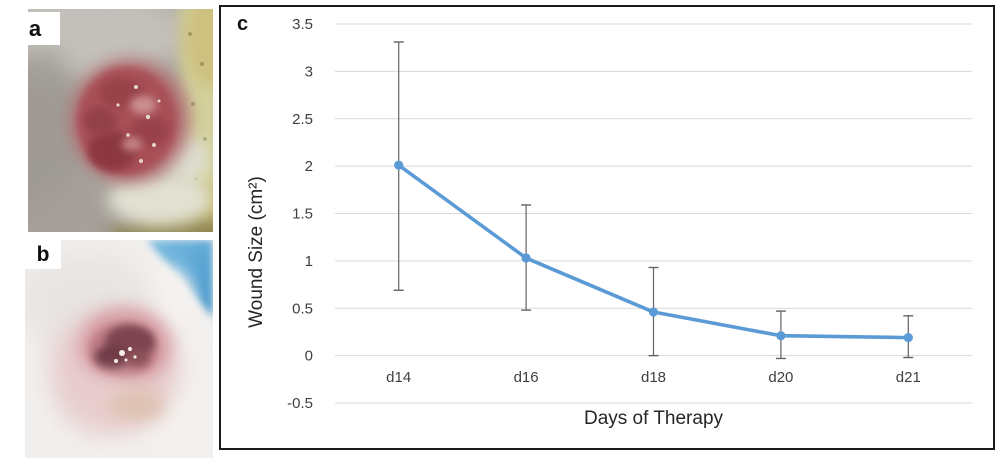 The width and height of the screenshot is (1000, 464). I want to click on x-tick-label: d18, so click(653, 377).